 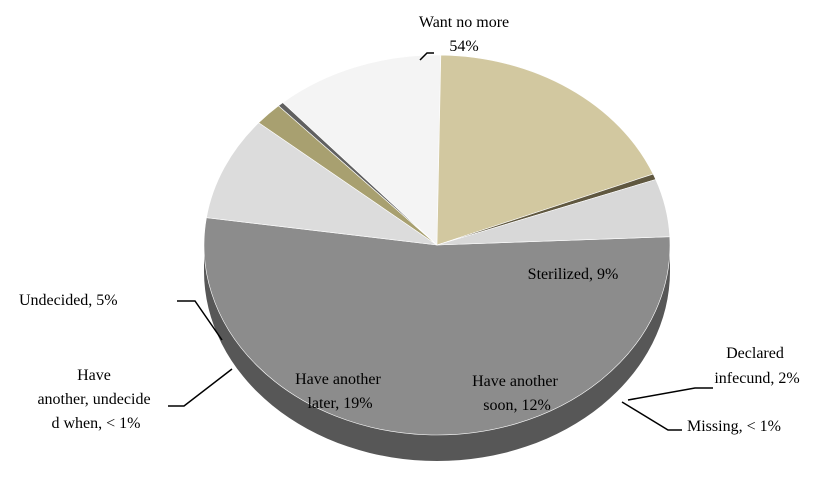 I want to click on slice-undecided, so click(x=553, y=212).